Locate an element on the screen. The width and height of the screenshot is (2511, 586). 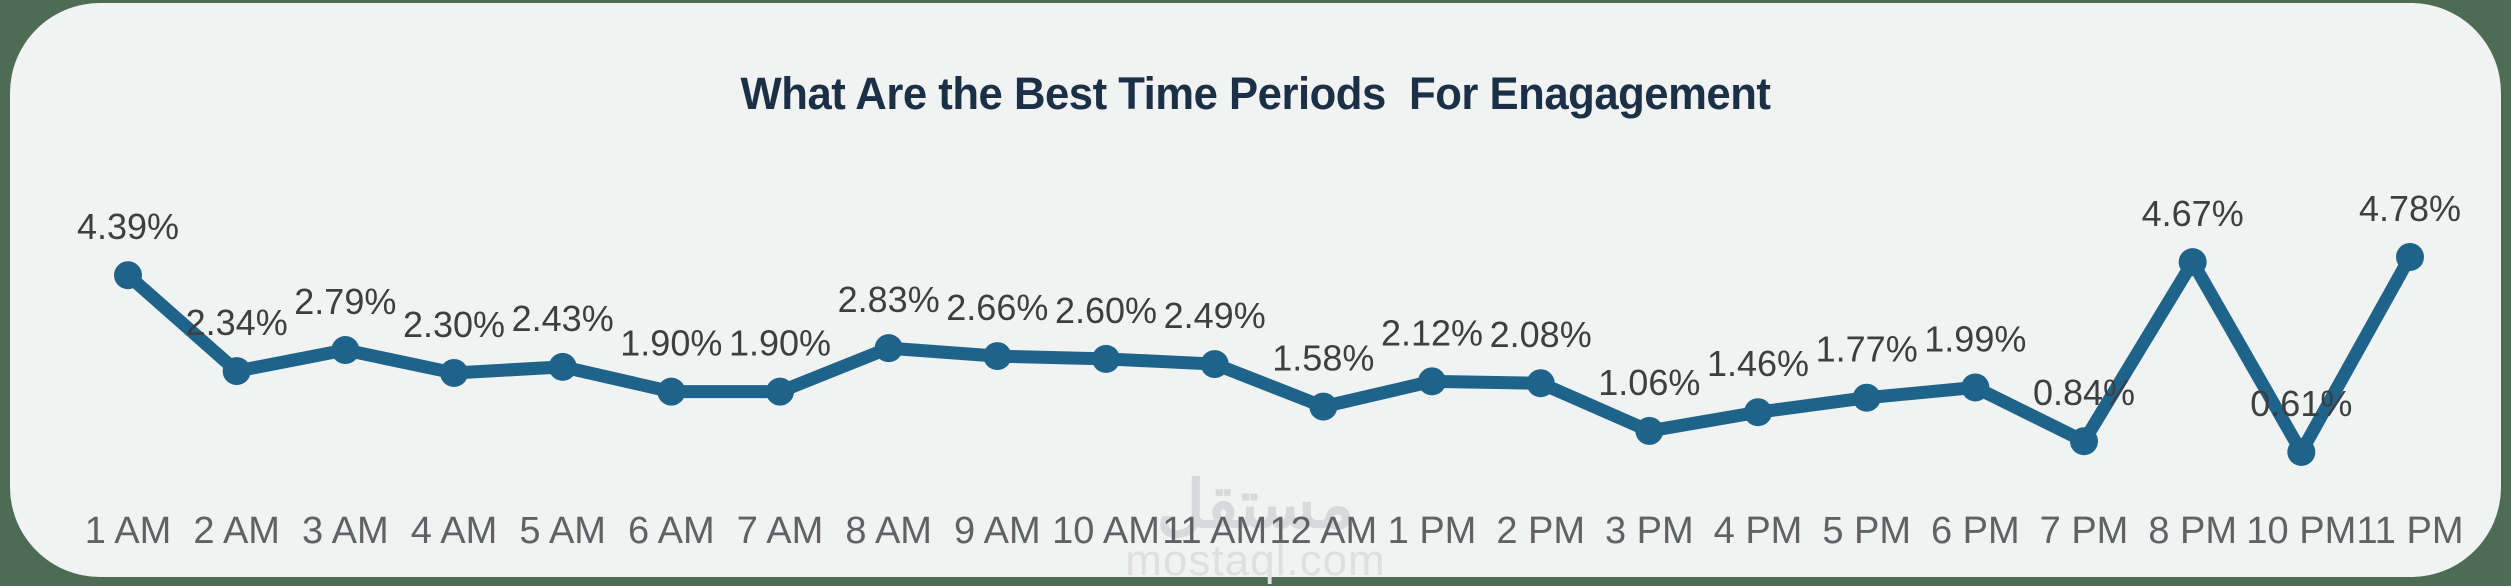
data-point-label: 2.43% is located at coordinates (563, 318).